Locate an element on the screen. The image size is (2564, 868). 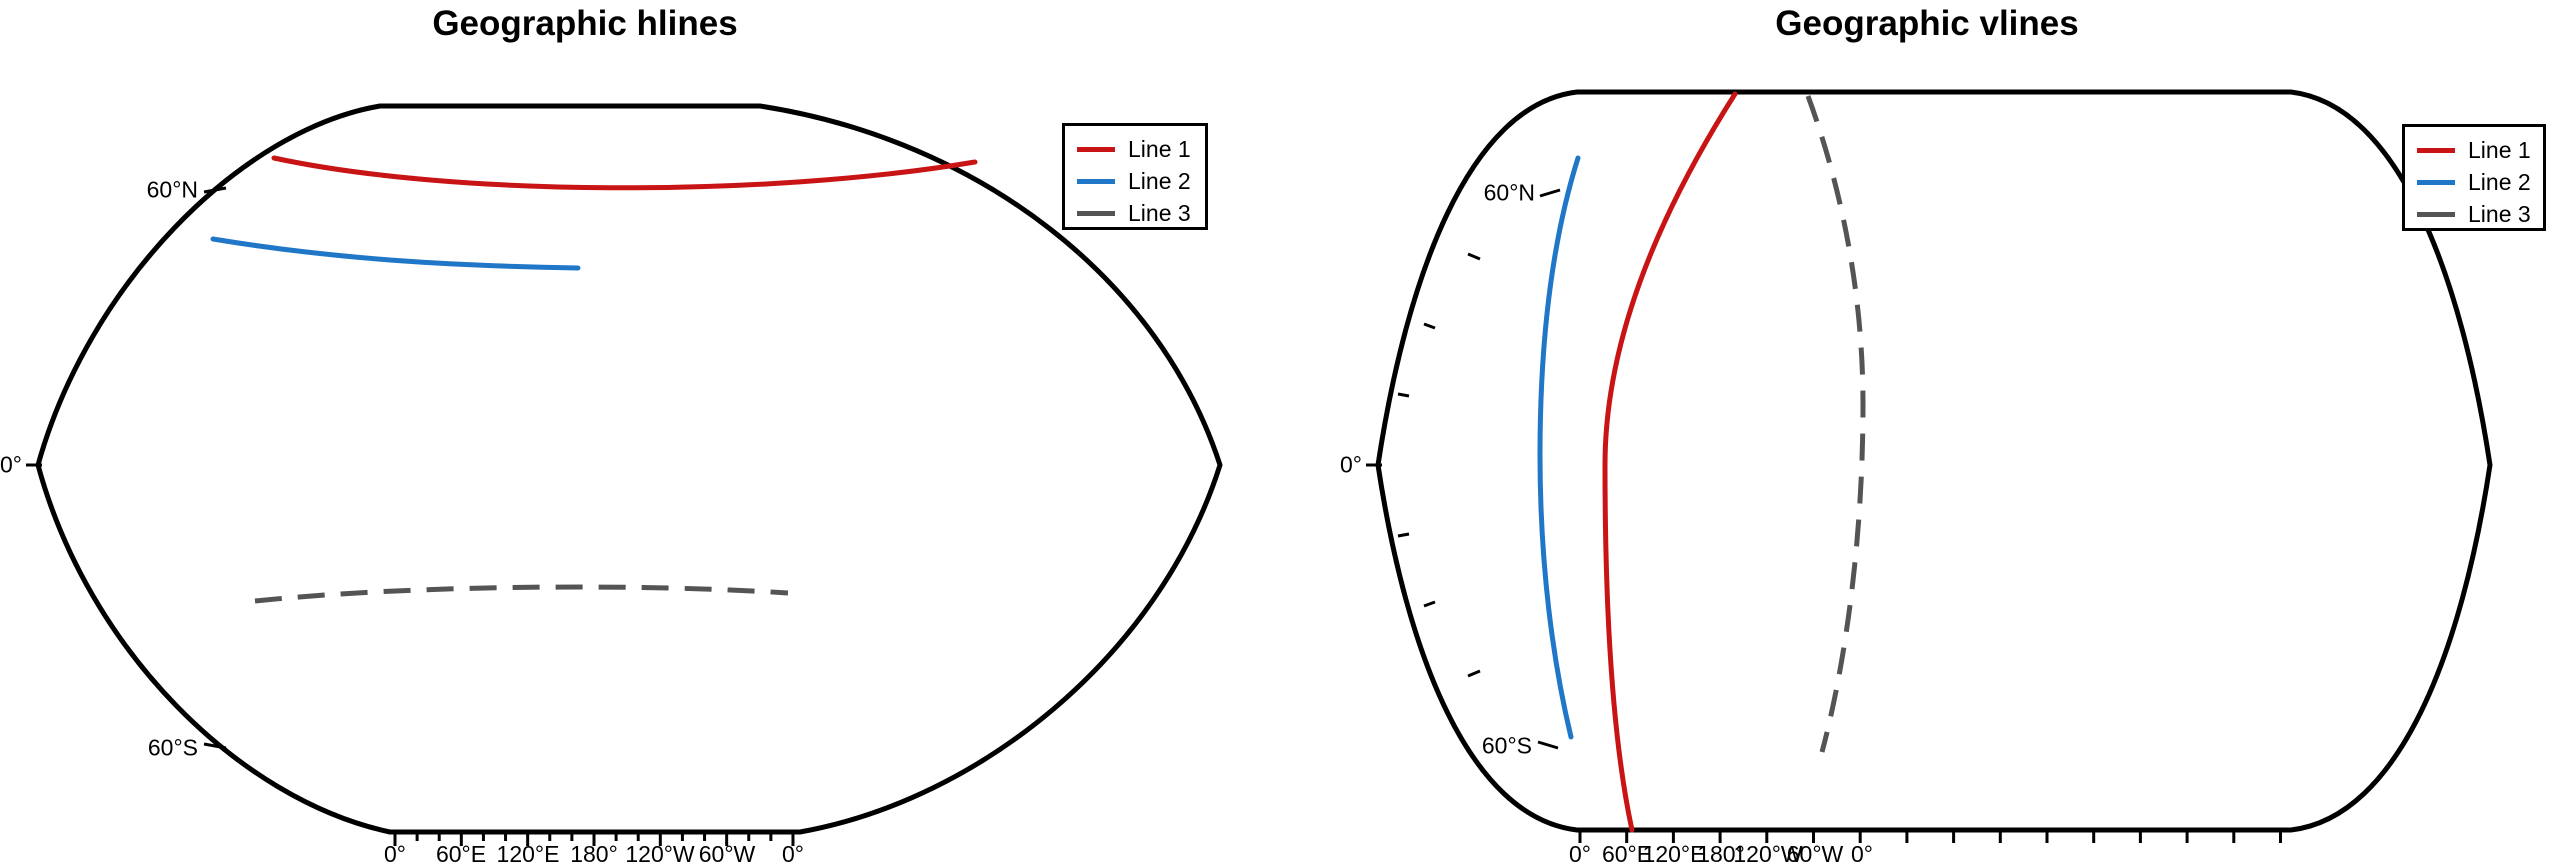
left-lat-label-60n: 60°N is located at coordinates (172, 189).